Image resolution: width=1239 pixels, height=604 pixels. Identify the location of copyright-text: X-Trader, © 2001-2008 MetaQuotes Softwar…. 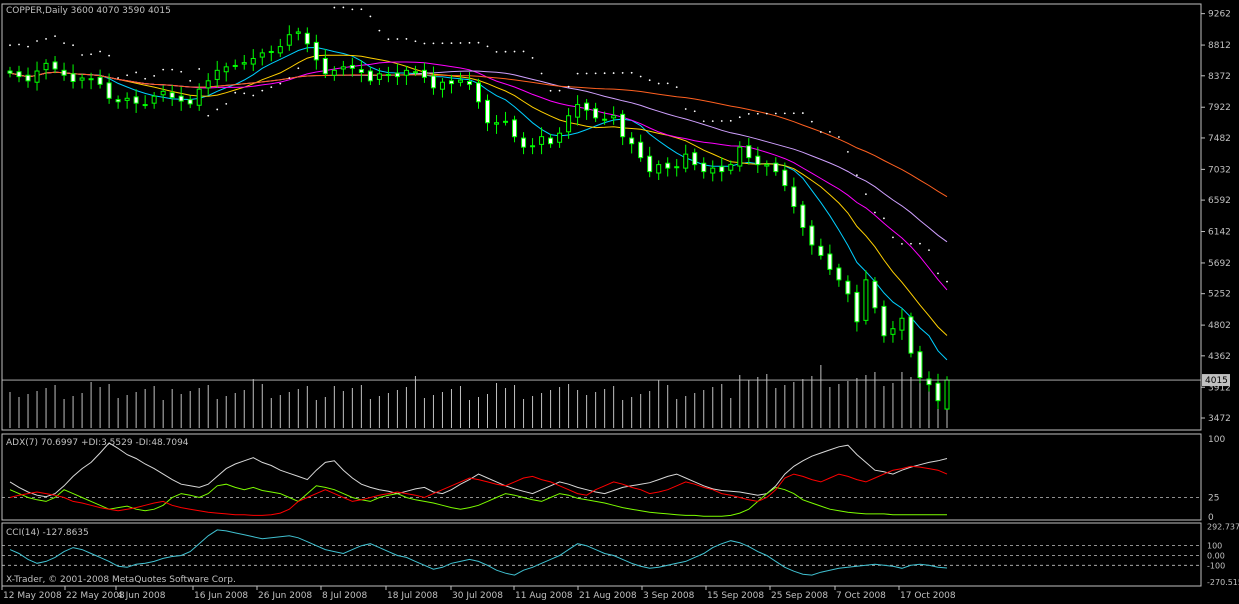
(121, 580).